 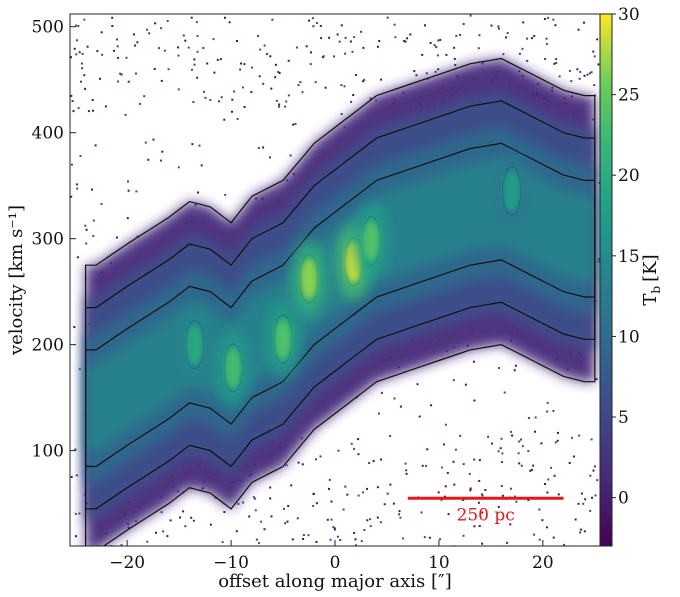 What do you see at coordinates (623, 418) in the screenshot?
I see `colorbar-tick-label: 5` at bounding box center [623, 418].